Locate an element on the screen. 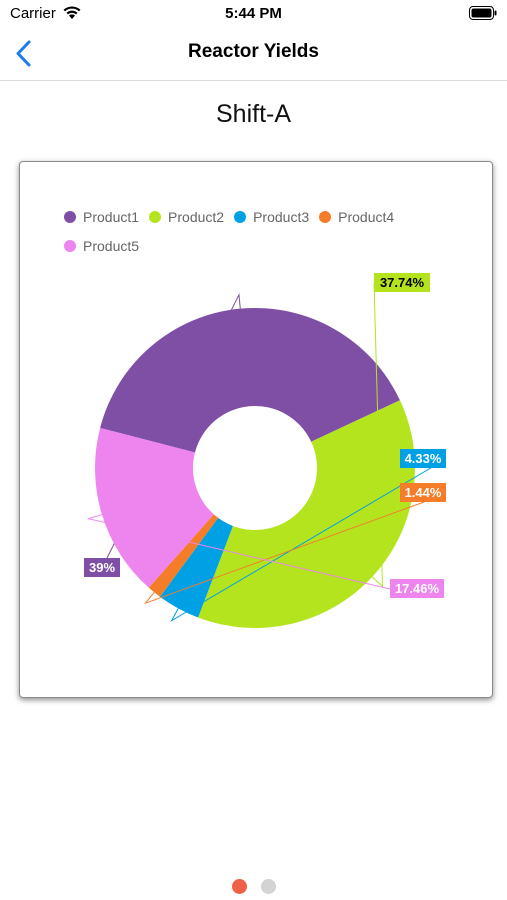 This screenshot has width=507, height=900. slice-product1 is located at coordinates (250, 380).